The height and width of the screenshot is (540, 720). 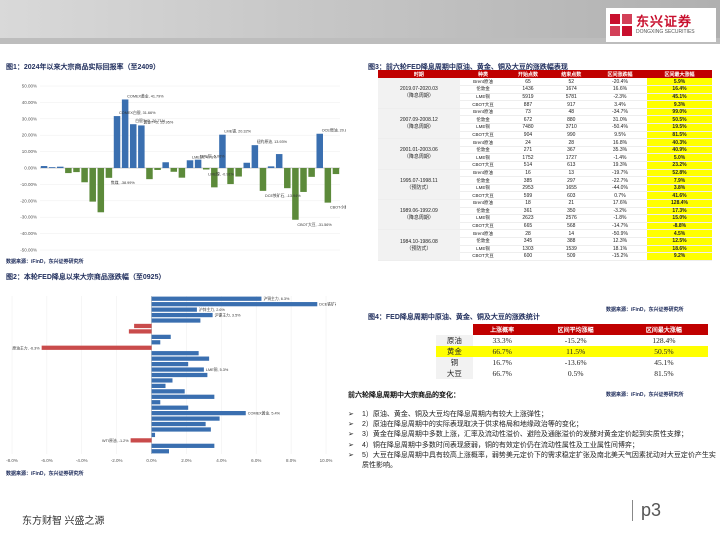 I want to click on table-cell: 1674, so click(x=571, y=89).